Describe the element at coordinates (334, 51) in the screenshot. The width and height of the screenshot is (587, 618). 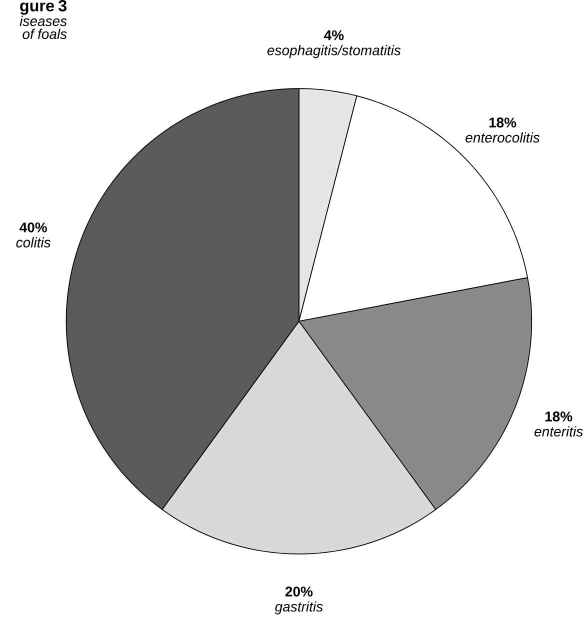
I see `slice-label: esophagitis/stomatitis` at that location.